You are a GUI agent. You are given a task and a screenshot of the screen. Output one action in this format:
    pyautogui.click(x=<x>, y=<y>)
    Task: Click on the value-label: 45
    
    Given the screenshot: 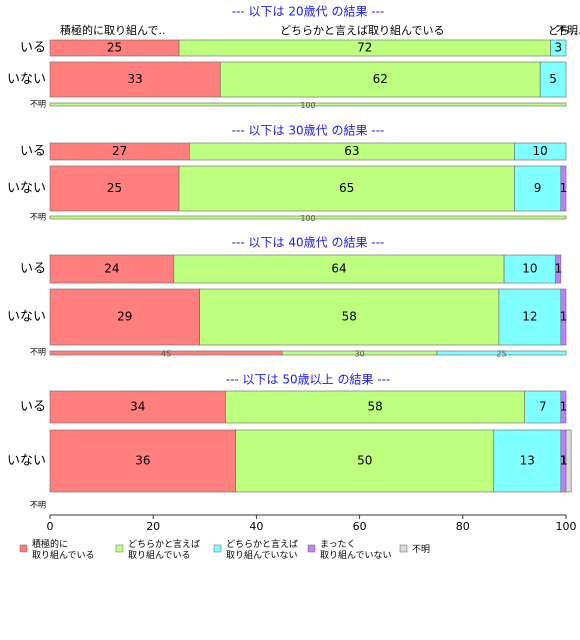 What is the action you would take?
    pyautogui.click(x=166, y=354)
    